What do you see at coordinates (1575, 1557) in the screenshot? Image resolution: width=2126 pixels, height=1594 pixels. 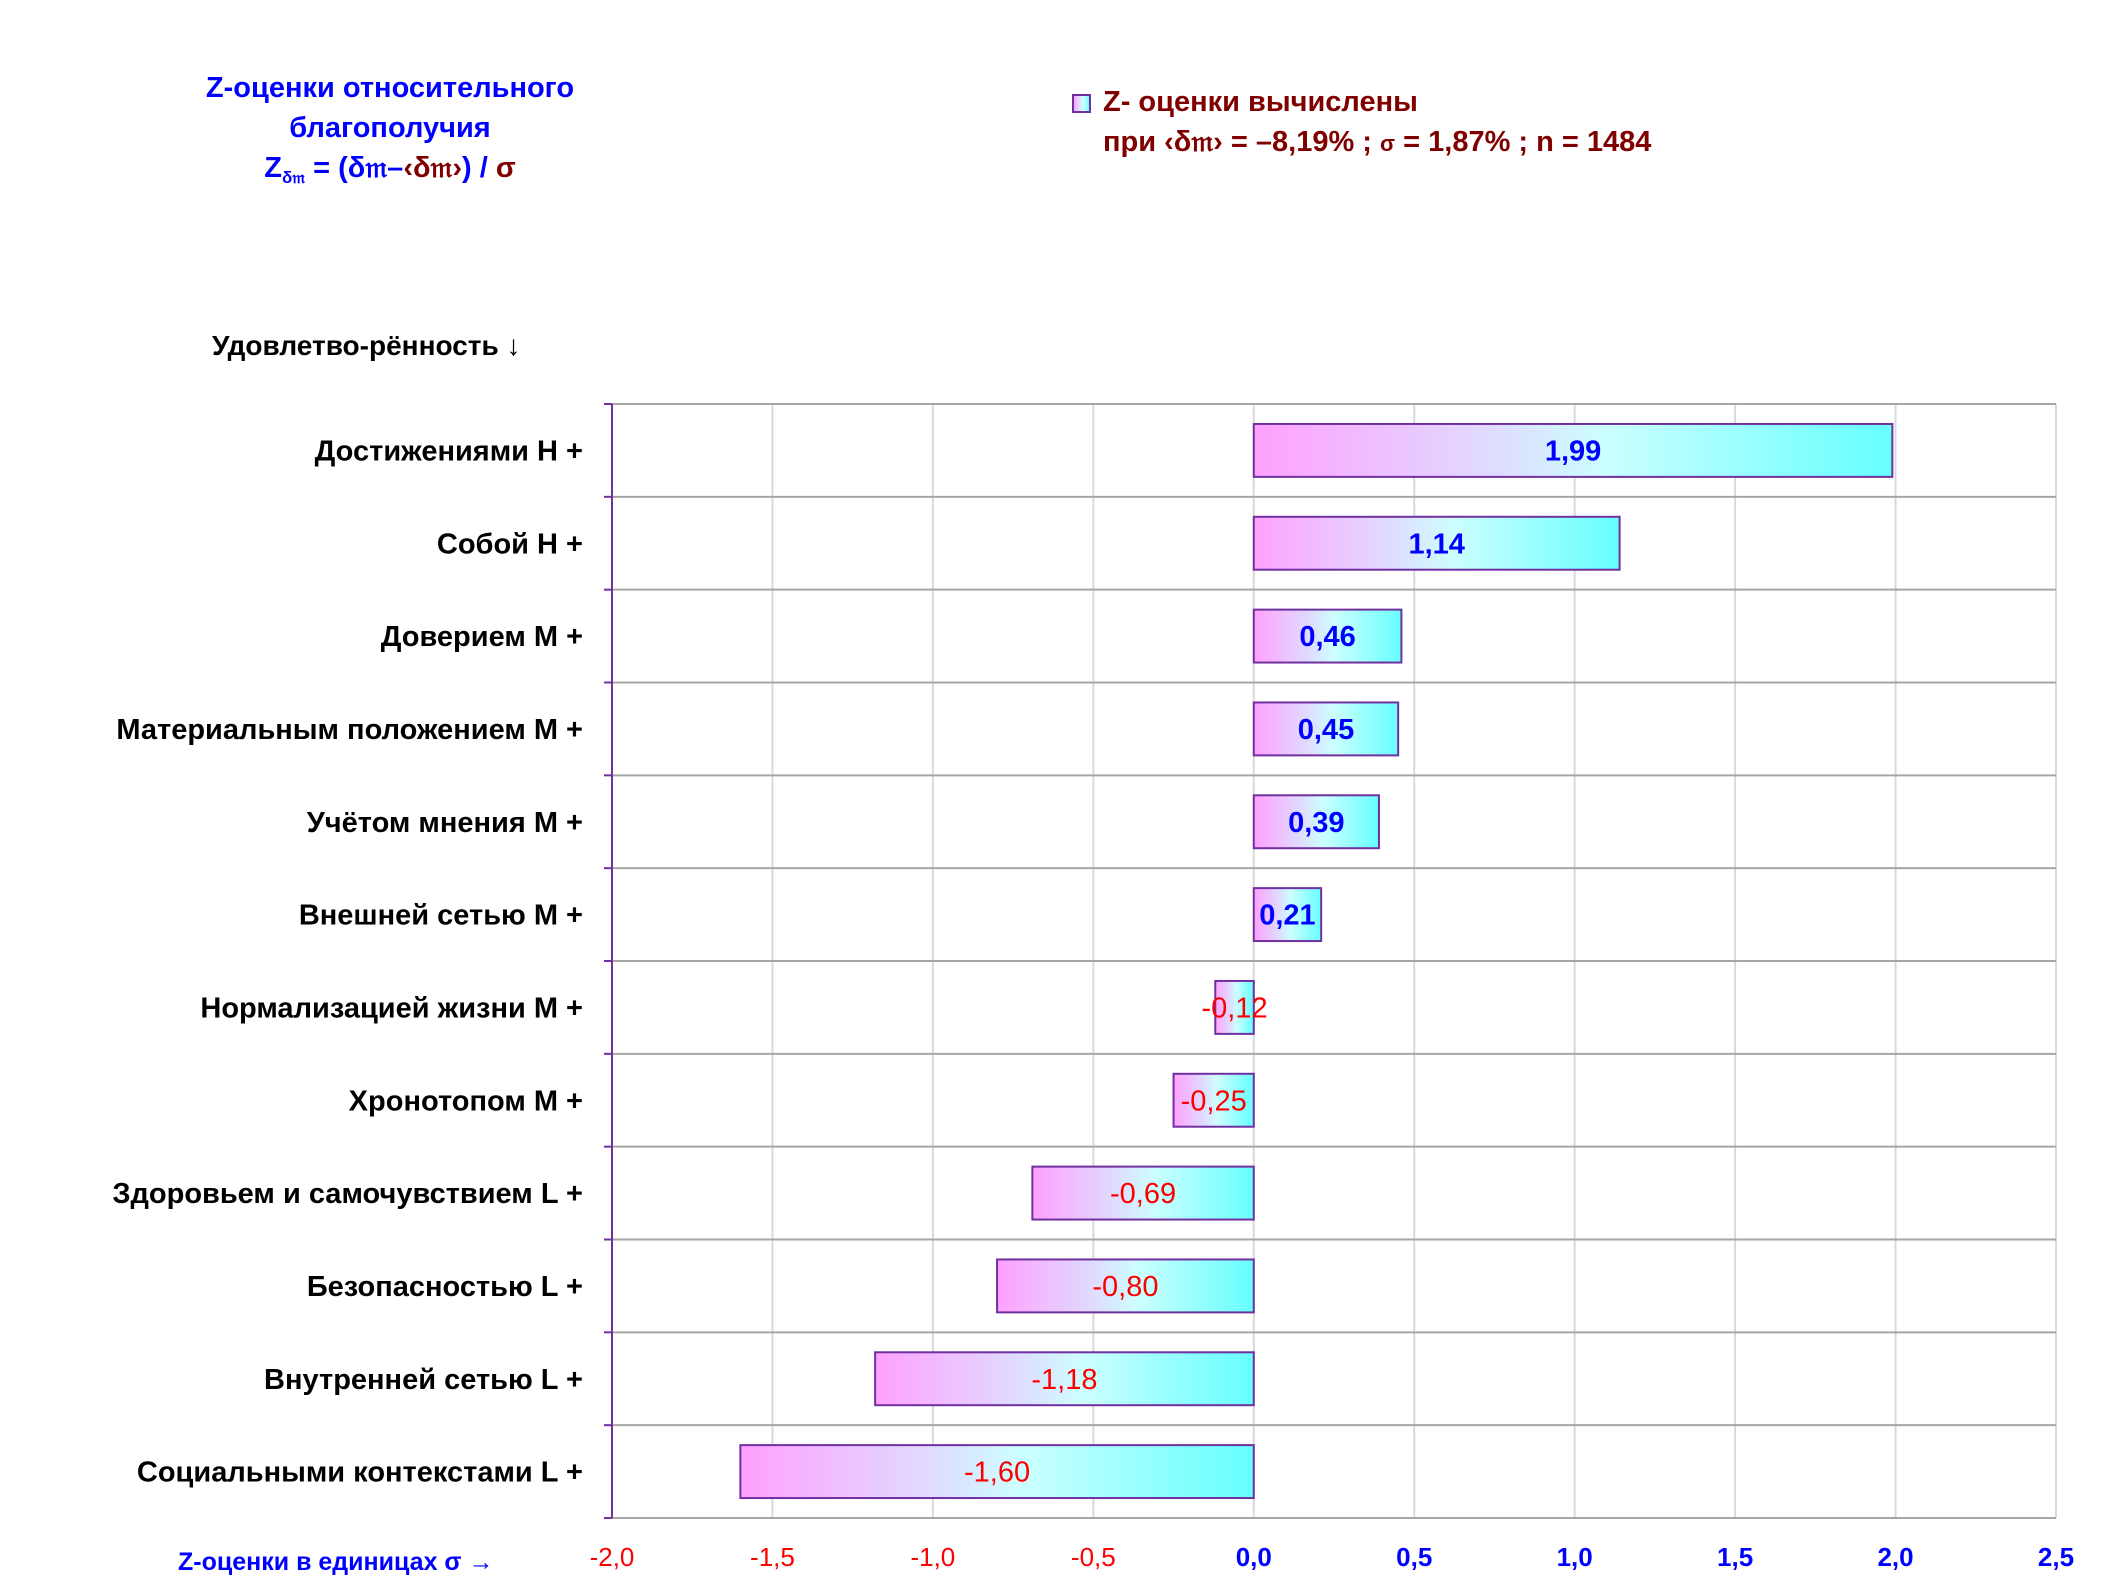 I see `x-tick-label: 1,0` at bounding box center [1575, 1557].